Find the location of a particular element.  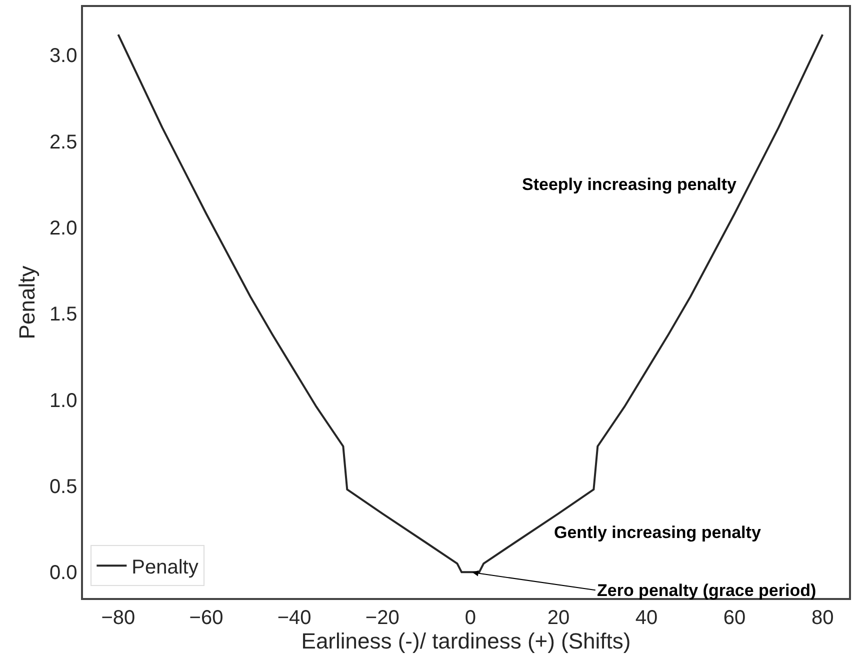

y-axis-title: Penalty is located at coordinates (27, 303).